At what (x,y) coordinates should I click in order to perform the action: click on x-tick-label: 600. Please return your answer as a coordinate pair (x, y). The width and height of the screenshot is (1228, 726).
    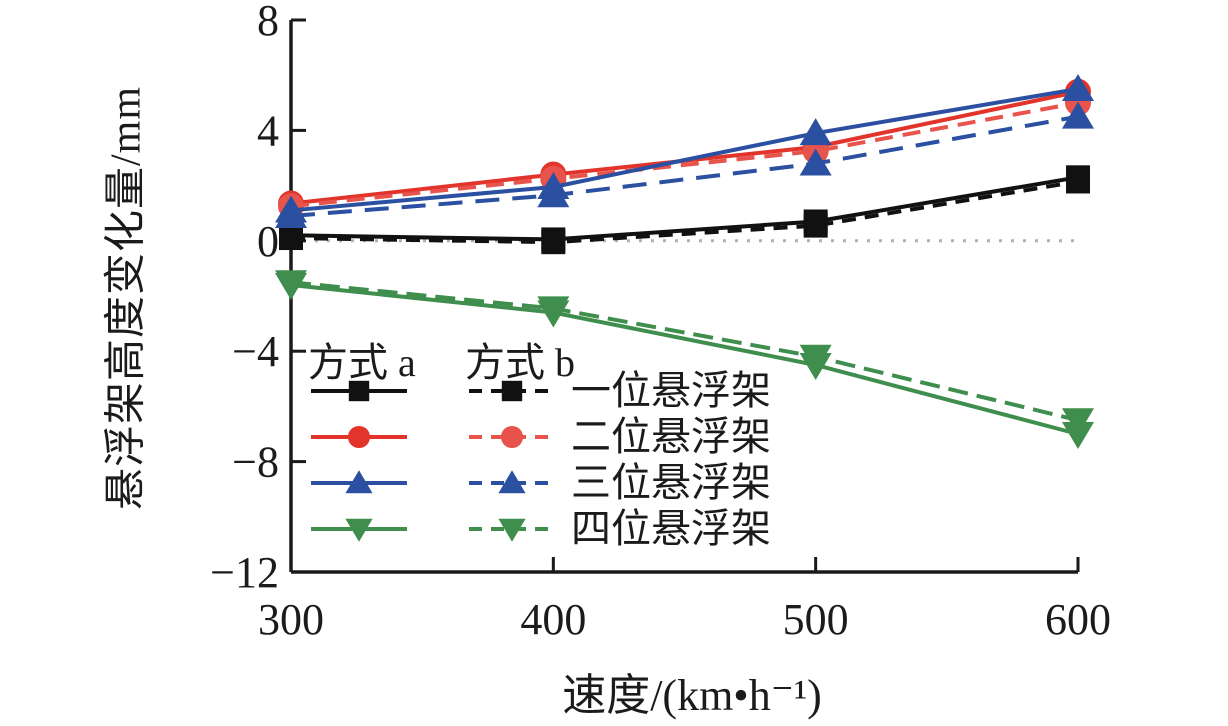
    Looking at the image, I should click on (1078, 619).